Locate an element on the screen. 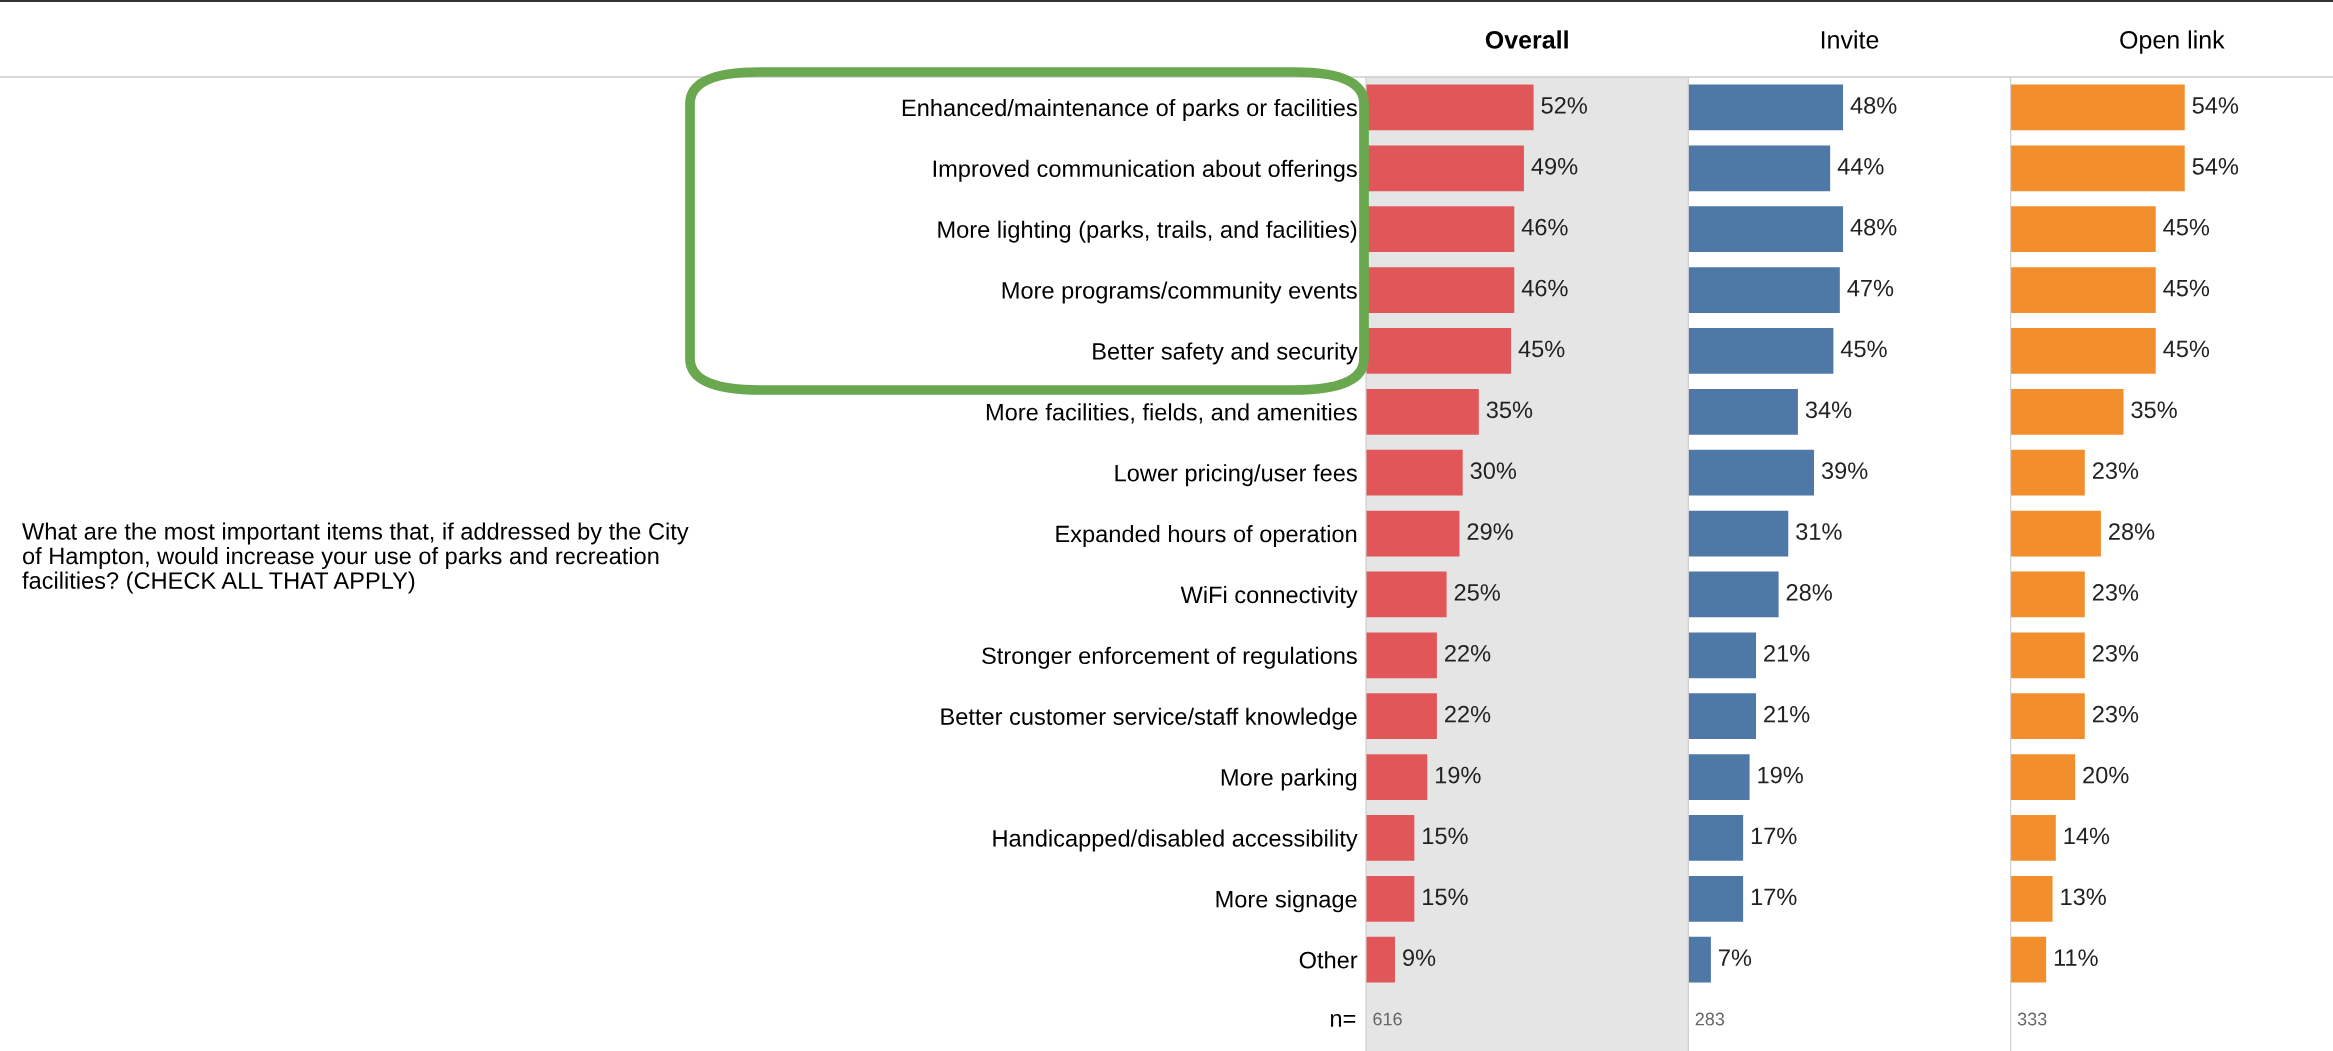 The height and width of the screenshot is (1051, 2333). data-label: 46% is located at coordinates (1544, 227).